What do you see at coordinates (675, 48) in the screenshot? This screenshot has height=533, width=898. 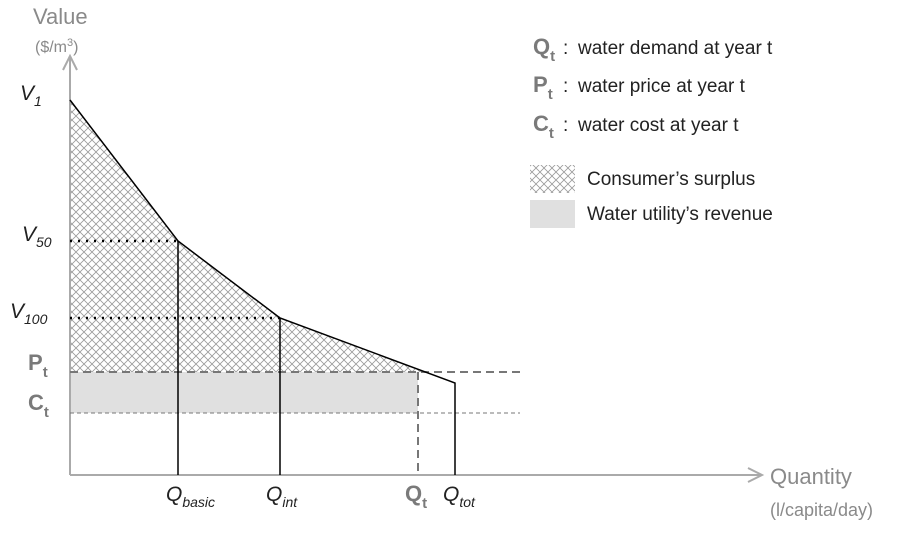 I see `legend-text: water demand at year t` at bounding box center [675, 48].